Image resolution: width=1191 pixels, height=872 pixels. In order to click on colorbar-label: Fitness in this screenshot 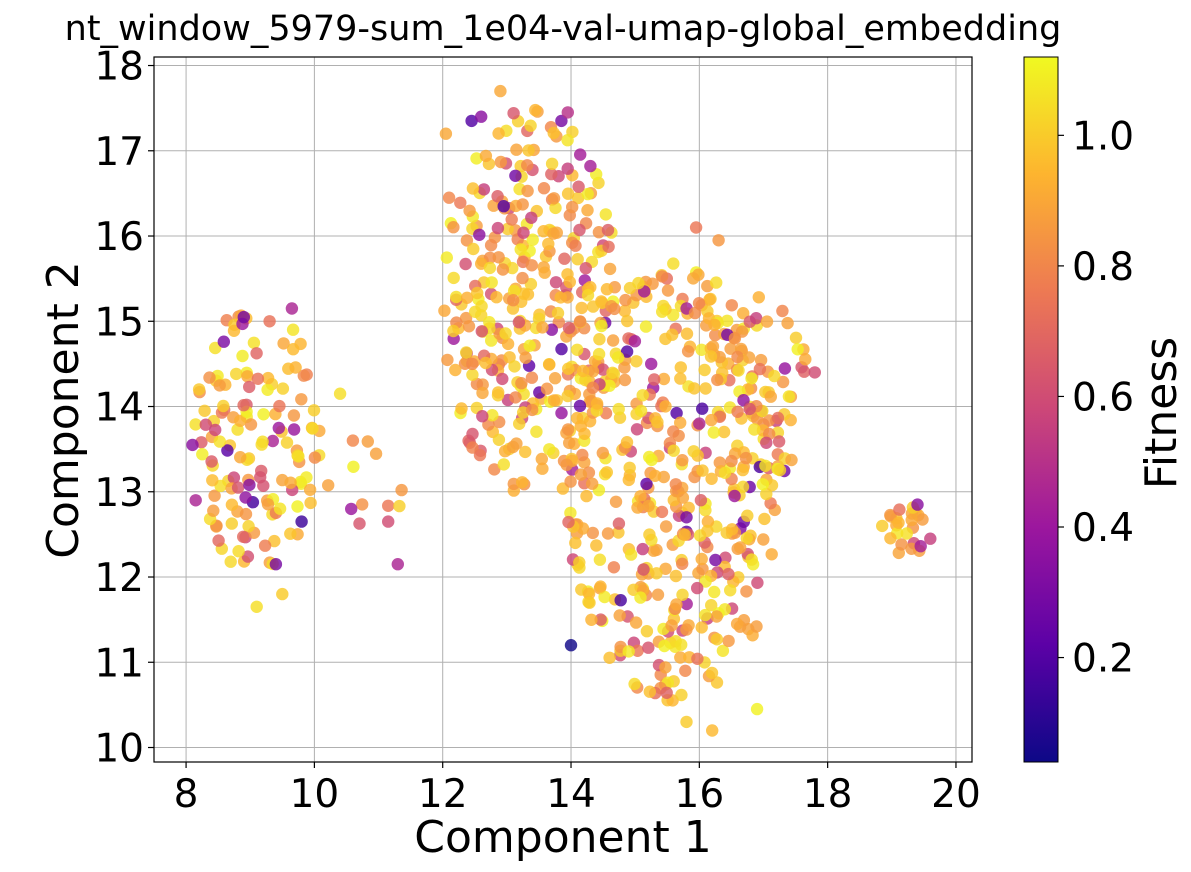, I will do `click(1161, 413)`.